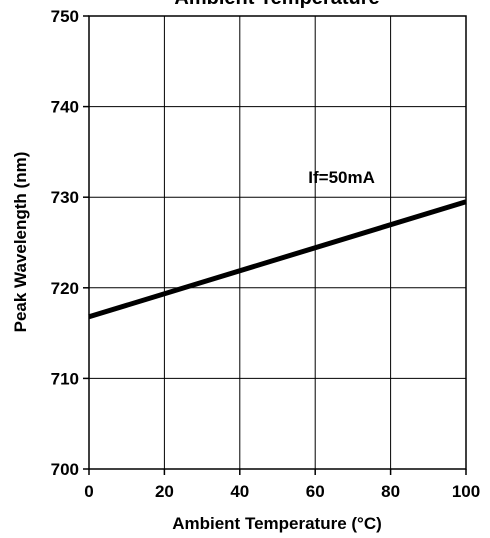  I want to click on x-tick-label-4: 80, so click(390, 491).